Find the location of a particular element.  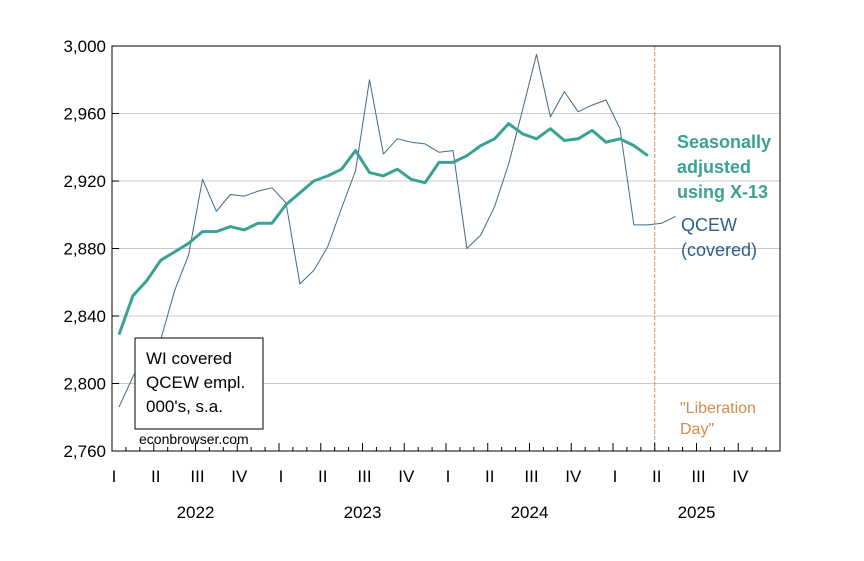

sa-series-label: Seasonally is located at coordinates (724, 142).